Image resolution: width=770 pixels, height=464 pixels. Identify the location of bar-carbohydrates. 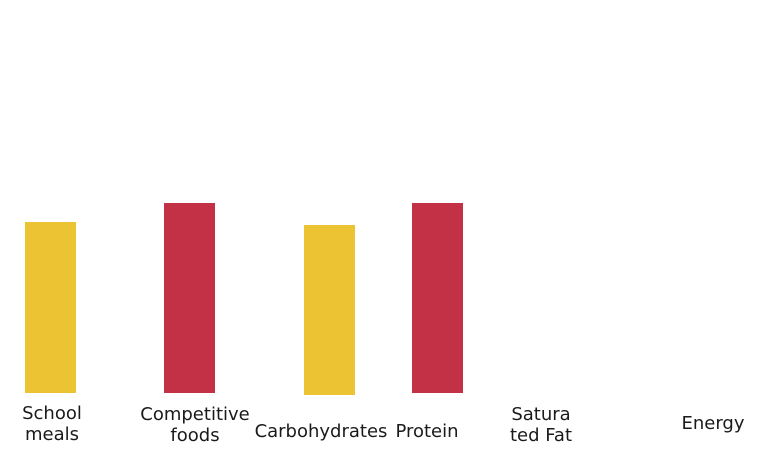
(329, 310).